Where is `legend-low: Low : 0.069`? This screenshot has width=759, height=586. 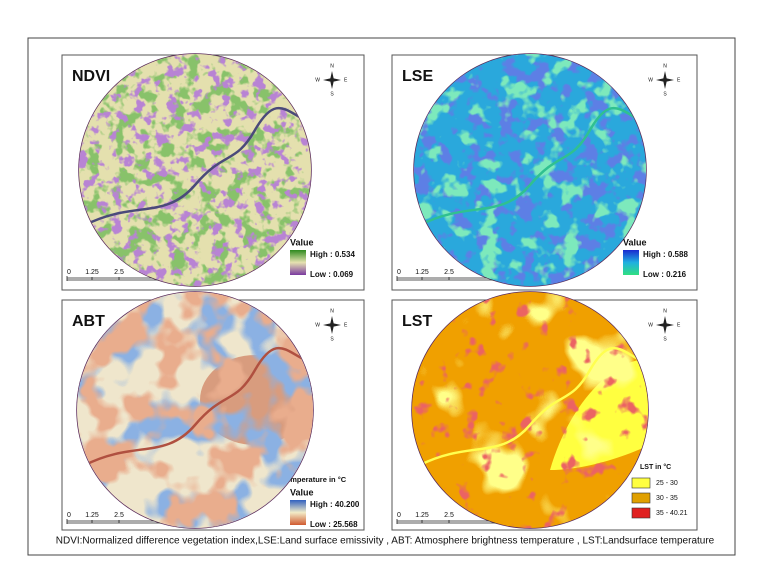
legend-low: Low : 0.069 is located at coordinates (332, 274).